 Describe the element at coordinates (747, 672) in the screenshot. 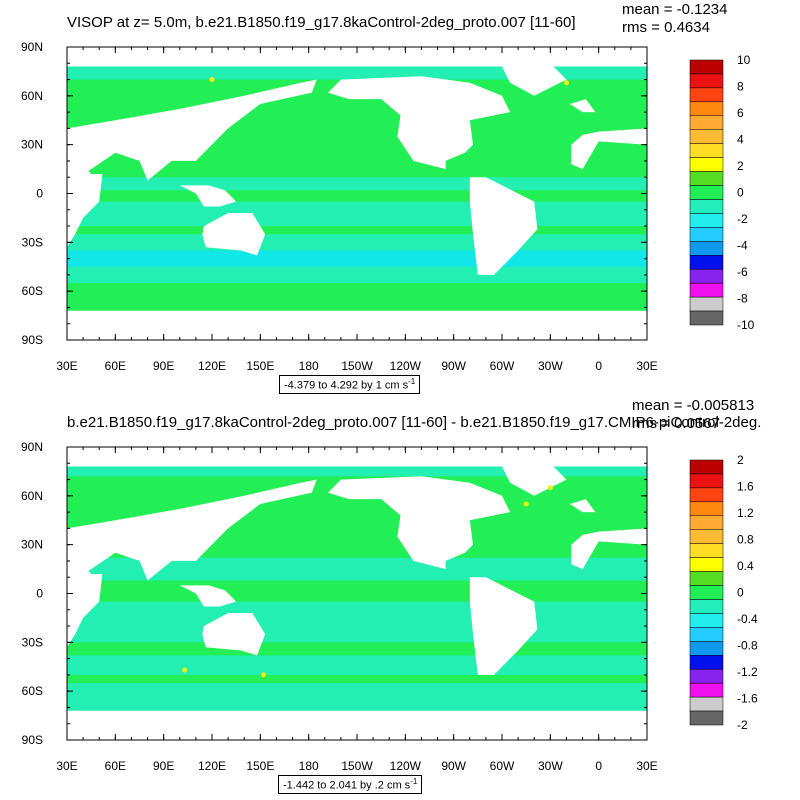

I see `colorbar-label: -1.2` at that location.